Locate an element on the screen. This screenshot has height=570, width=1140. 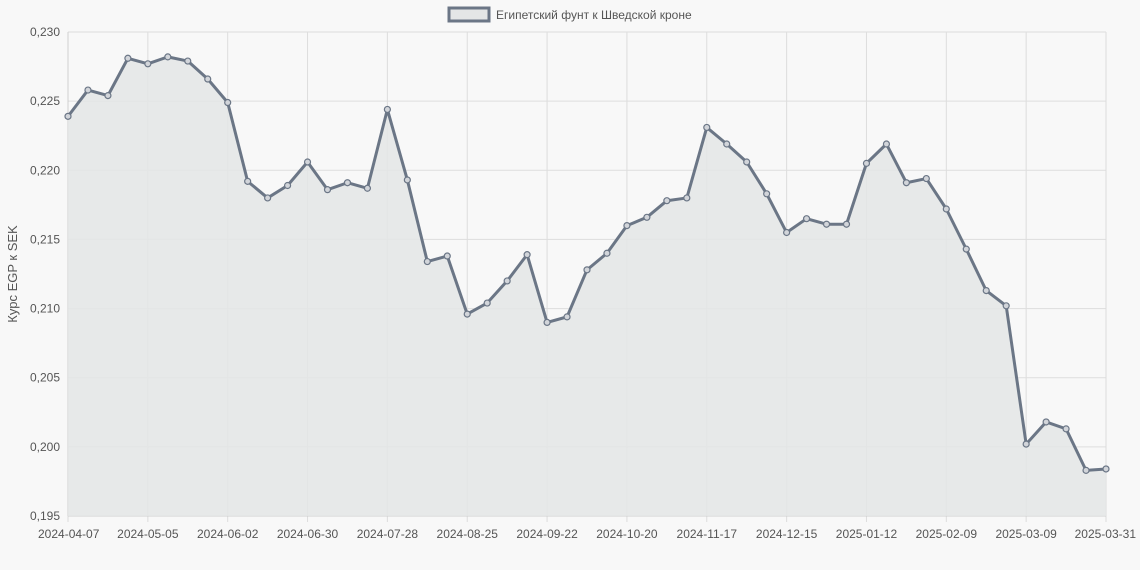
x-tick-label: 2024-12-15 is located at coordinates (787, 534).